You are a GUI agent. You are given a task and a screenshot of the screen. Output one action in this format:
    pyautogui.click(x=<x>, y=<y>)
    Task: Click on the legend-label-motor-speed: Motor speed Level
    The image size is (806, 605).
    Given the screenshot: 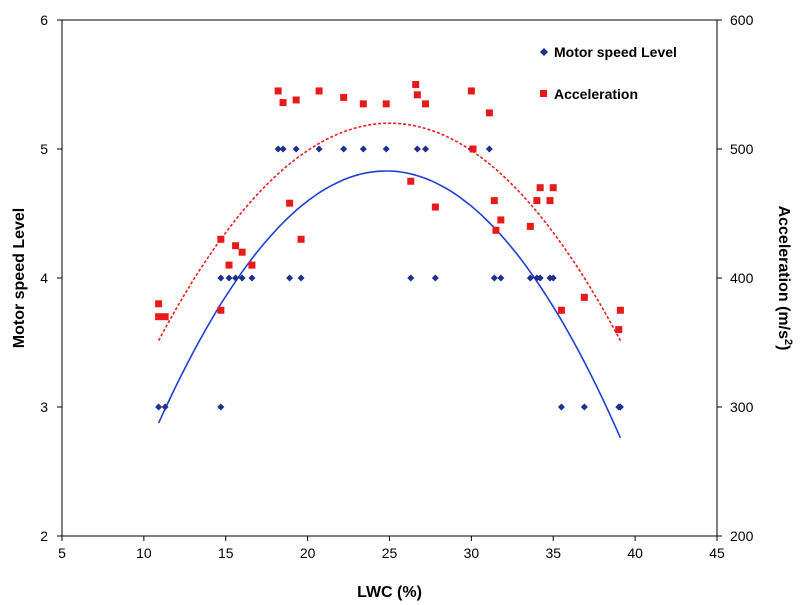 What is the action you would take?
    pyautogui.click(x=615, y=52)
    